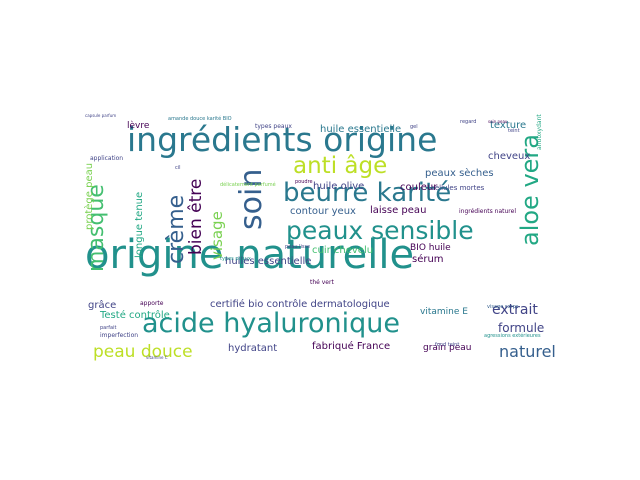 The width and height of the screenshot is (640, 480). I want to click on word-cheveux: cheveux, so click(509, 156).